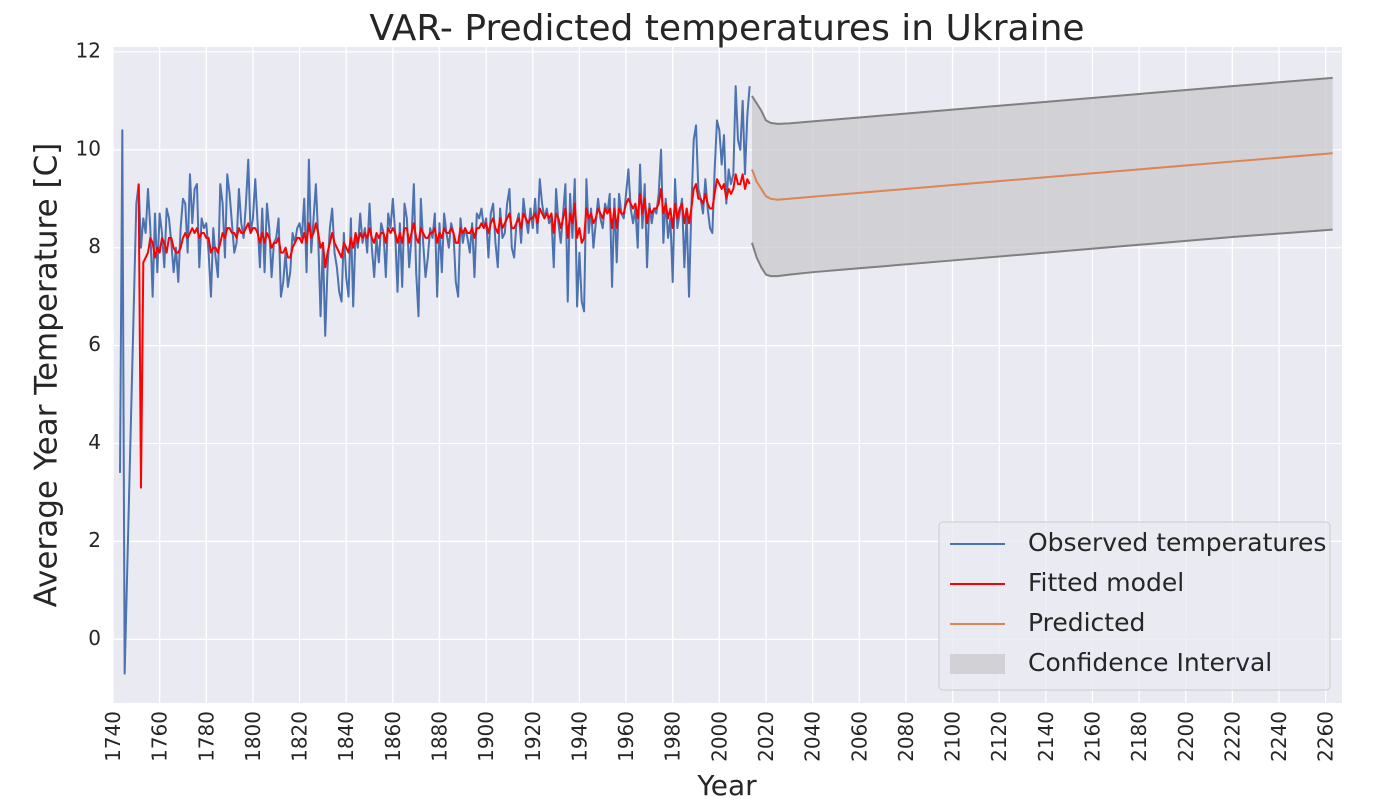 Image resolution: width=1400 pixels, height=800 pixels. I want to click on x-tick-label: 1760, so click(160, 736).